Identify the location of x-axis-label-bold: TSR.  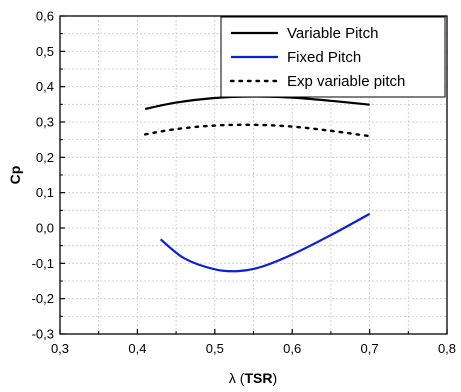
(258, 378).